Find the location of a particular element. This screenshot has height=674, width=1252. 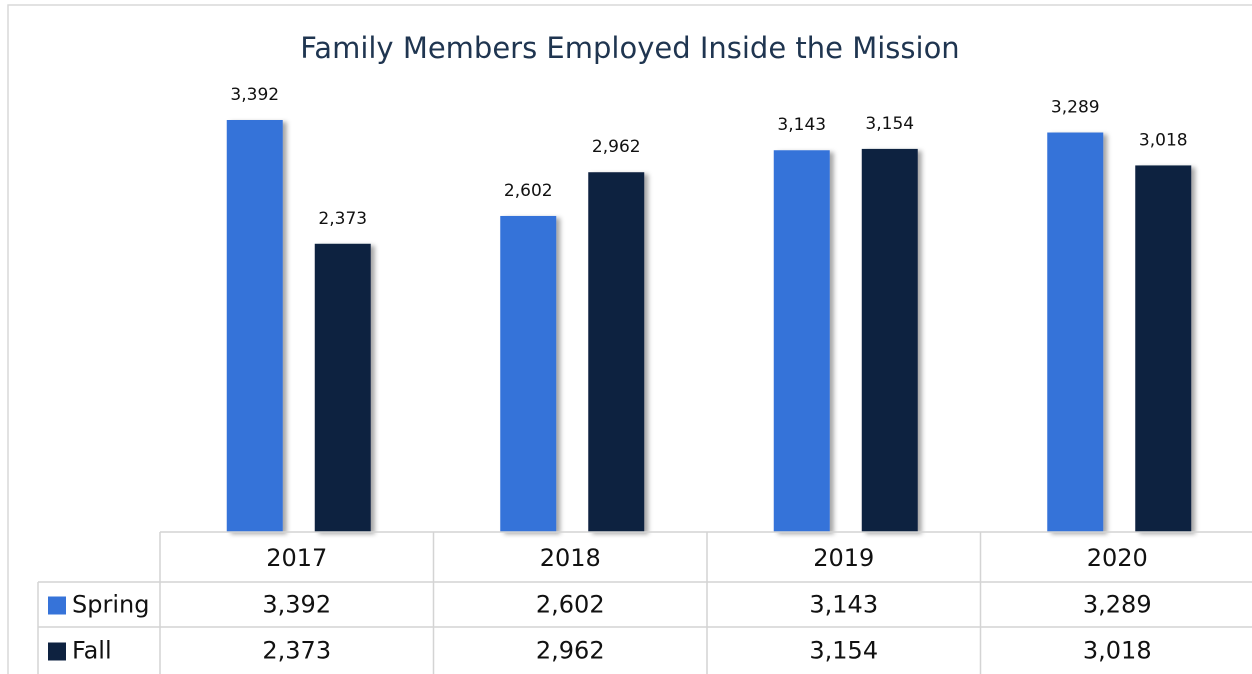

table-cell: 3,154 is located at coordinates (843, 651).